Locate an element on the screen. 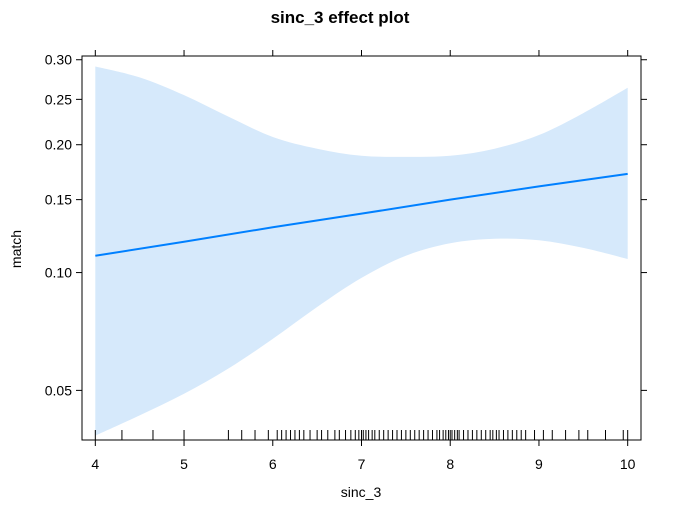 Image resolution: width=681 pixels, height=513 pixels. y-tick-label: 0.15 is located at coordinates (58, 200).